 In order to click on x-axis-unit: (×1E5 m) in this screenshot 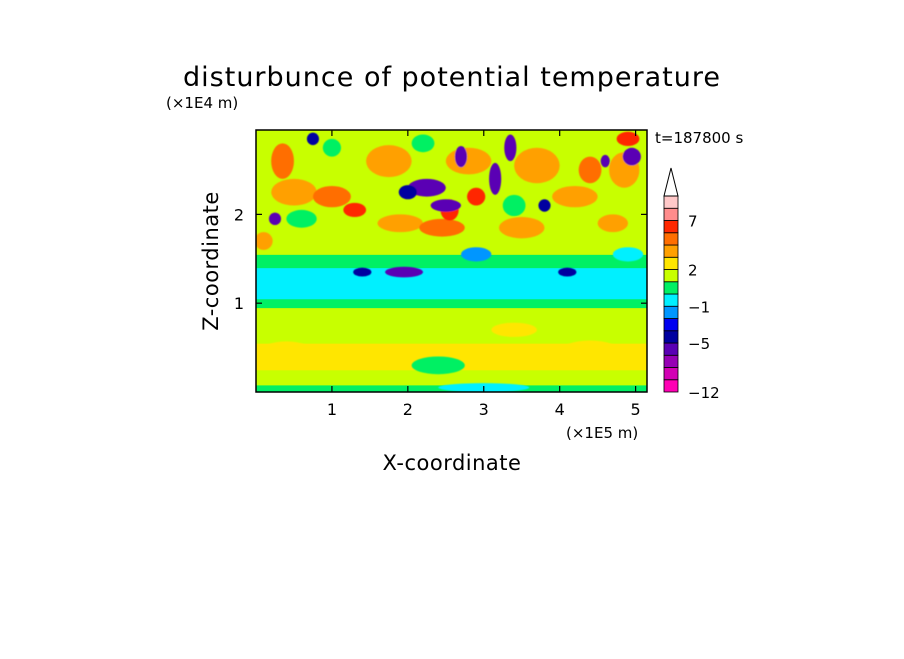, I will do `click(602, 433)`.